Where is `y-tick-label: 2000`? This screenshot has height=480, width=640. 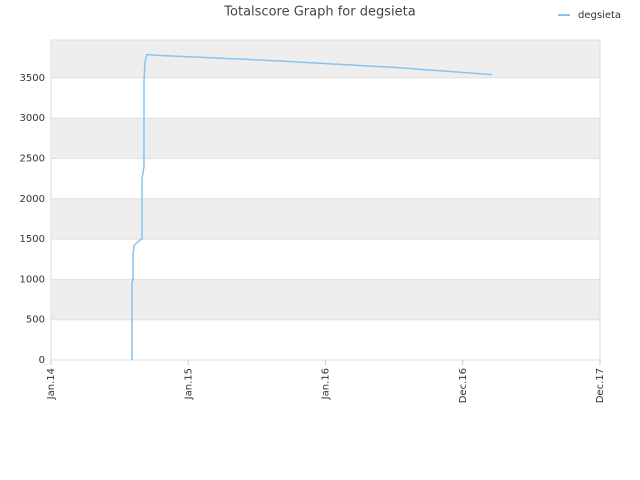
y-tick-label: 2000 is located at coordinates (32, 199).